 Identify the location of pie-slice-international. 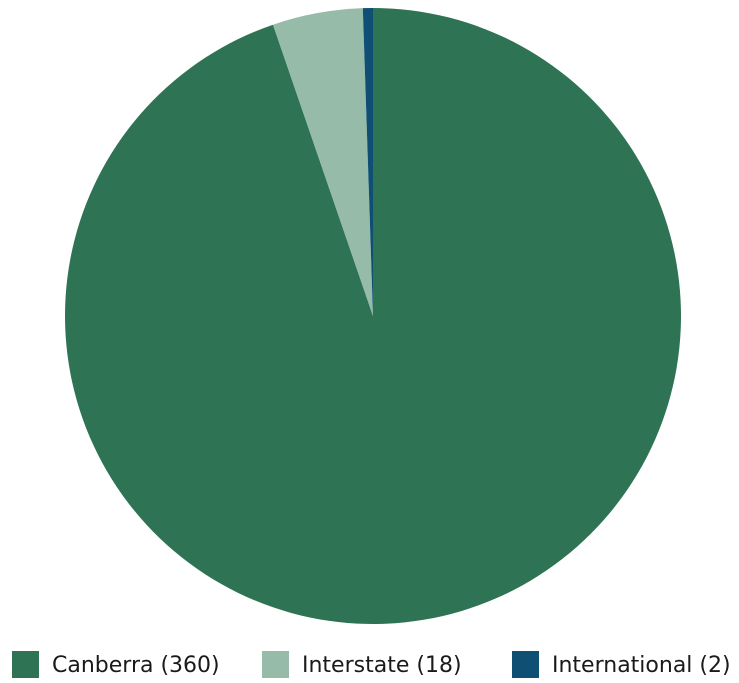
(367, 162).